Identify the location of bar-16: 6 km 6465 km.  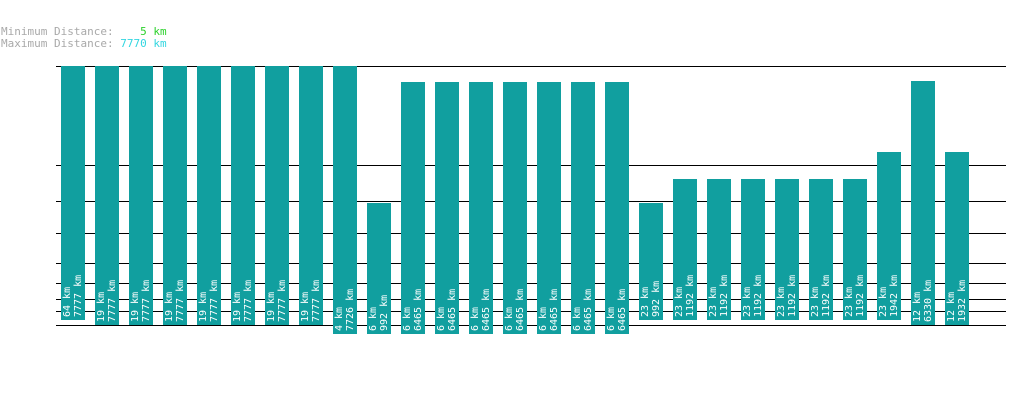
(583, 208).